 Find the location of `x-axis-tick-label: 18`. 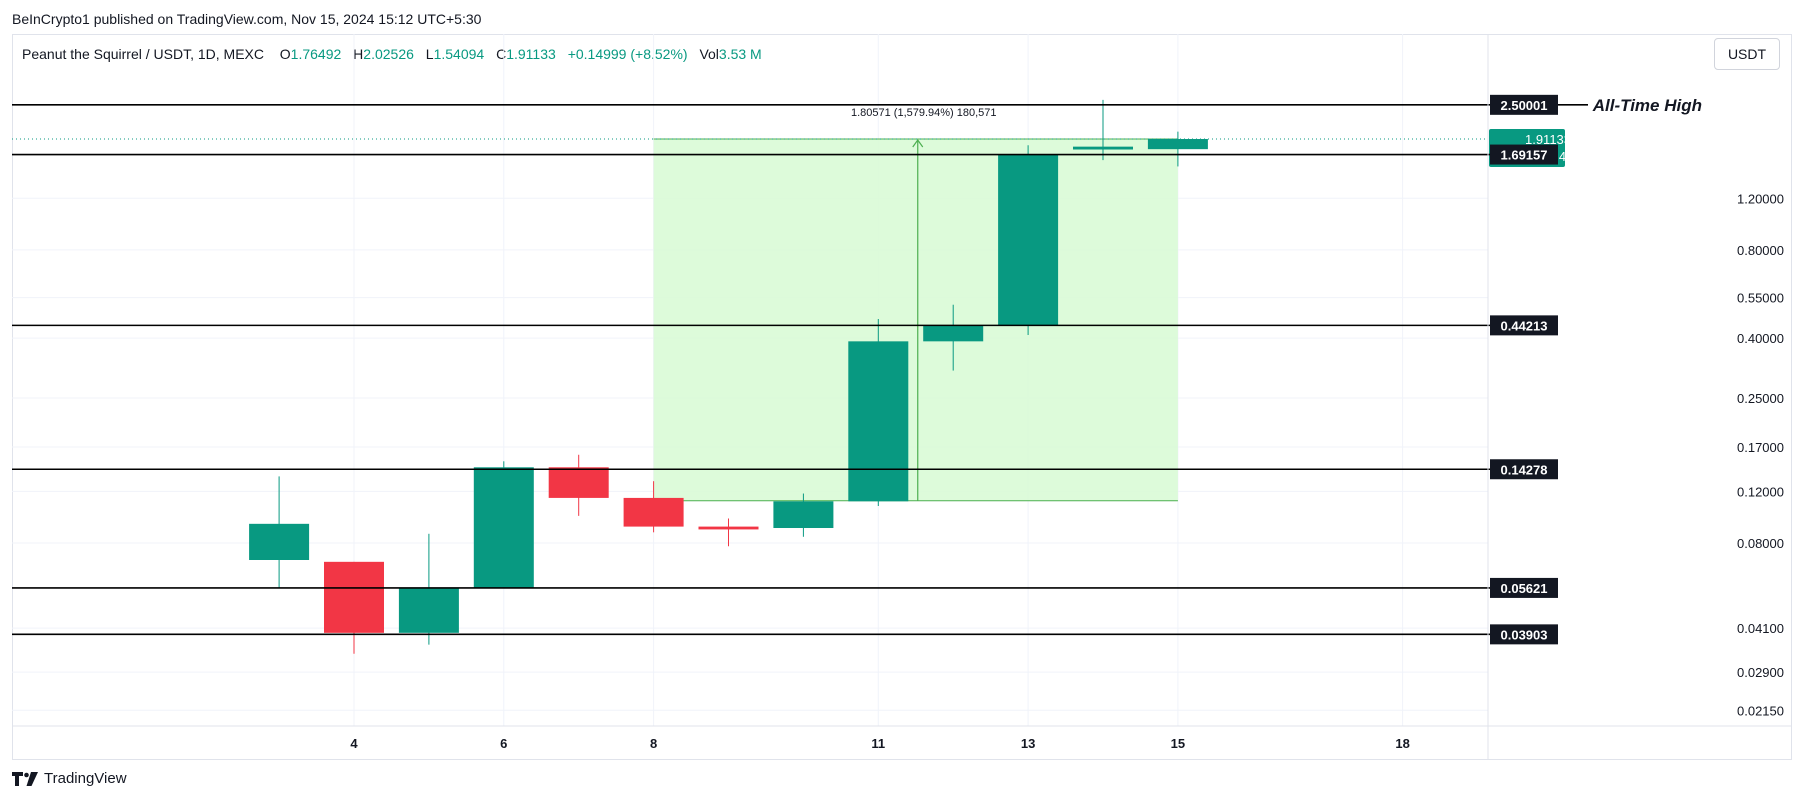

x-axis-tick-label: 18 is located at coordinates (1402, 743).